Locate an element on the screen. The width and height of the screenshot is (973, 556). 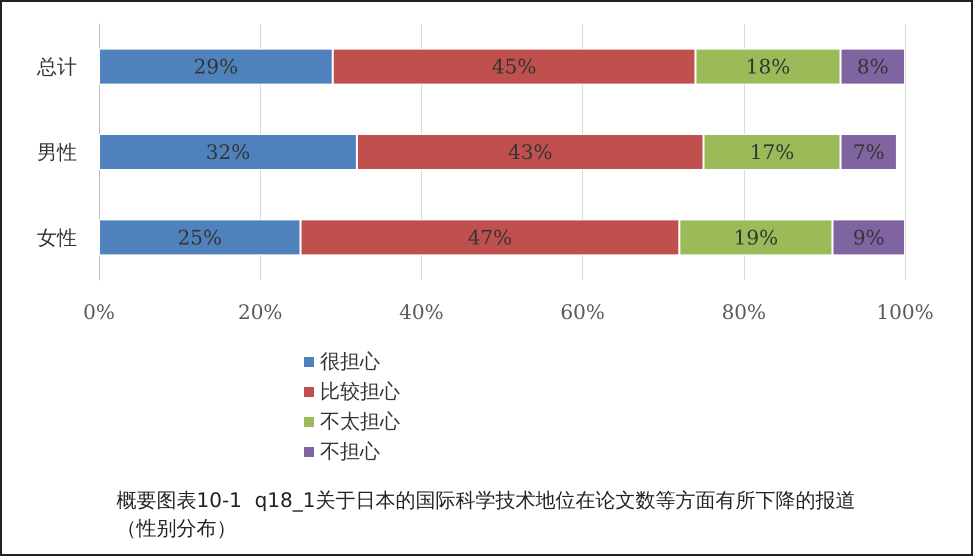
data-label: 19% is located at coordinates (756, 237).